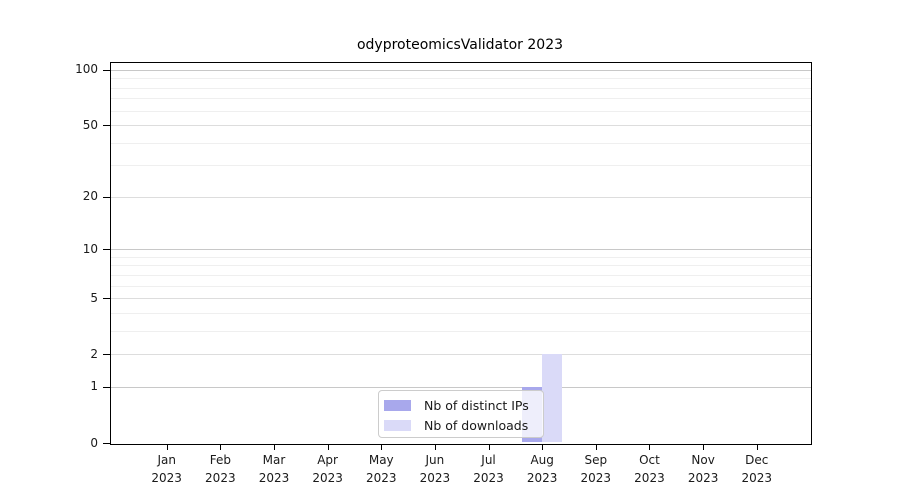 The width and height of the screenshot is (900, 500). What do you see at coordinates (220, 469) in the screenshot?
I see `x-tick-label: Feb 2023` at bounding box center [220, 469].